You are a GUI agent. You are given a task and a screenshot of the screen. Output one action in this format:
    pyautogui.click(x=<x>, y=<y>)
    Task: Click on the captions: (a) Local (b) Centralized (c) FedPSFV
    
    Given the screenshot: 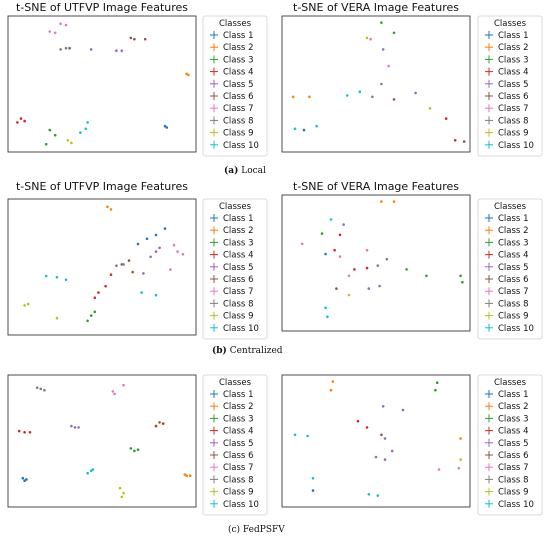 What is the action you would take?
    pyautogui.click(x=248, y=350)
    